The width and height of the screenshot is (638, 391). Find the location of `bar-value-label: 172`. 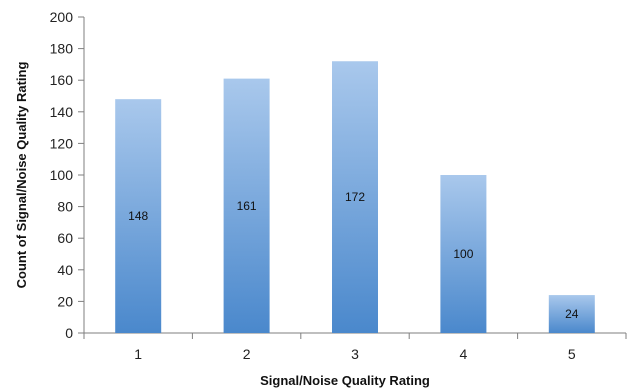

bar-value-label: 172 is located at coordinates (355, 197).